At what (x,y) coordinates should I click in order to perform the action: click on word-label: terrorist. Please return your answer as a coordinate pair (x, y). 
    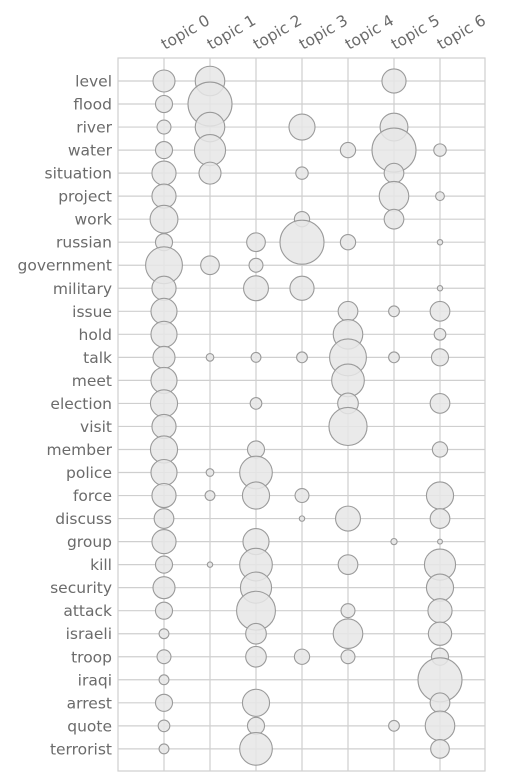
    Looking at the image, I should click on (81, 749).